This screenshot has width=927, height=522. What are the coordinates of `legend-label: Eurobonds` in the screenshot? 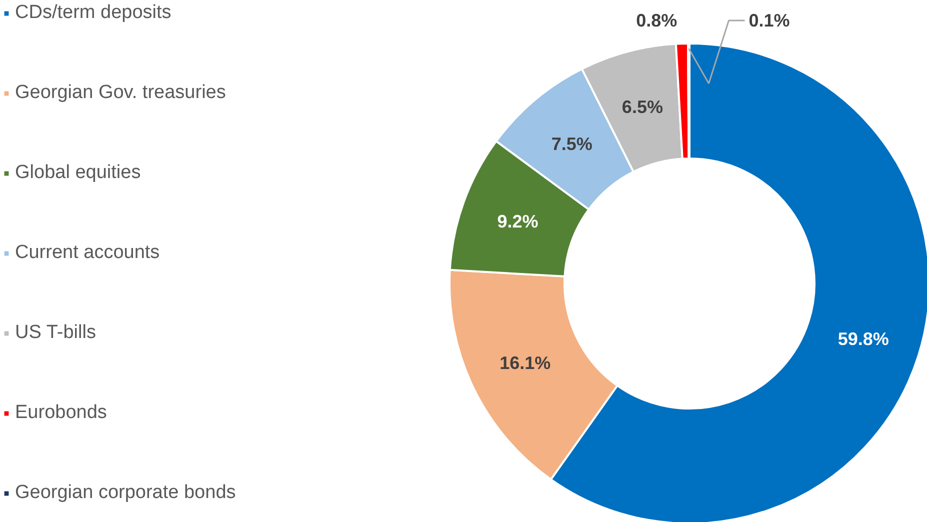 It's located at (61, 413).